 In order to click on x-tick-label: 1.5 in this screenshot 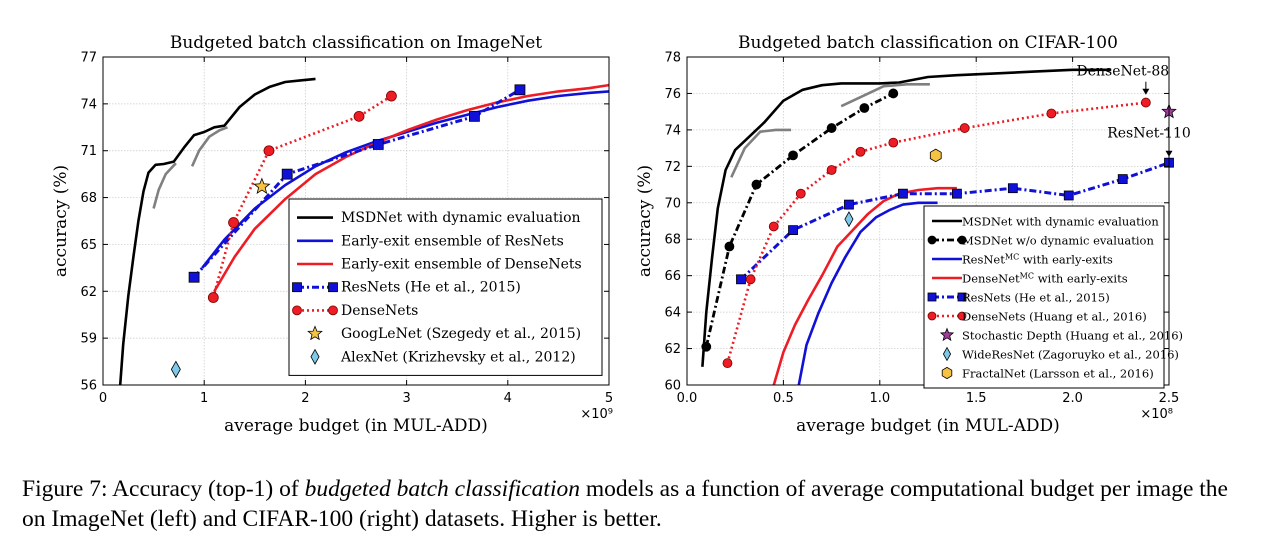, I will do `click(976, 398)`.